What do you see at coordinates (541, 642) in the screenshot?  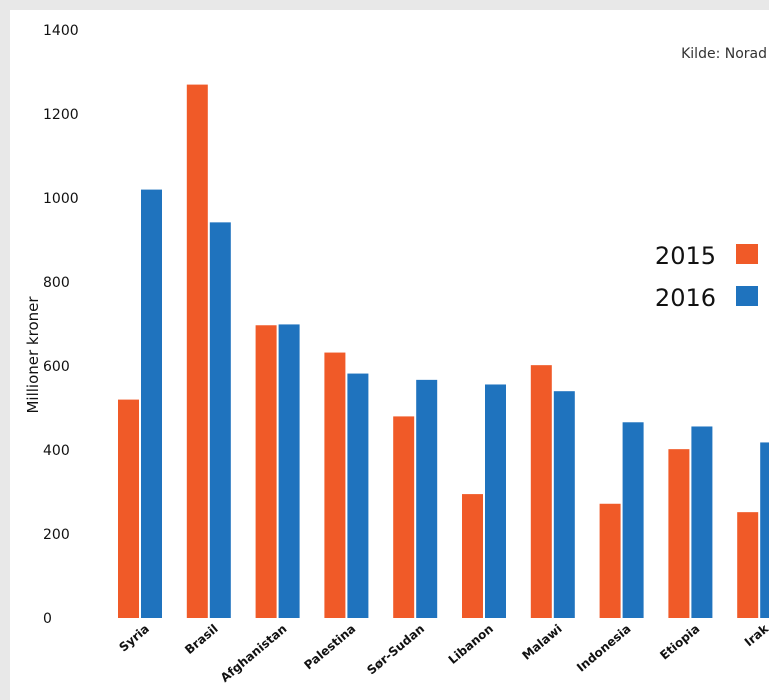 I see `category-label: Malawi` at bounding box center [541, 642].